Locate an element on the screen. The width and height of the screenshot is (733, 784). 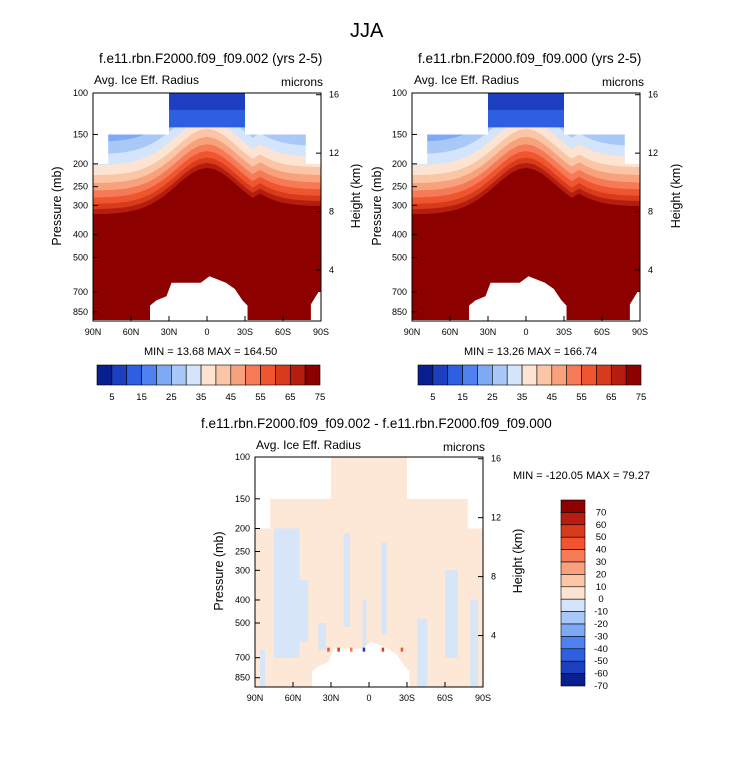
colorbar-c-label: -20 is located at coordinates (601, 624).